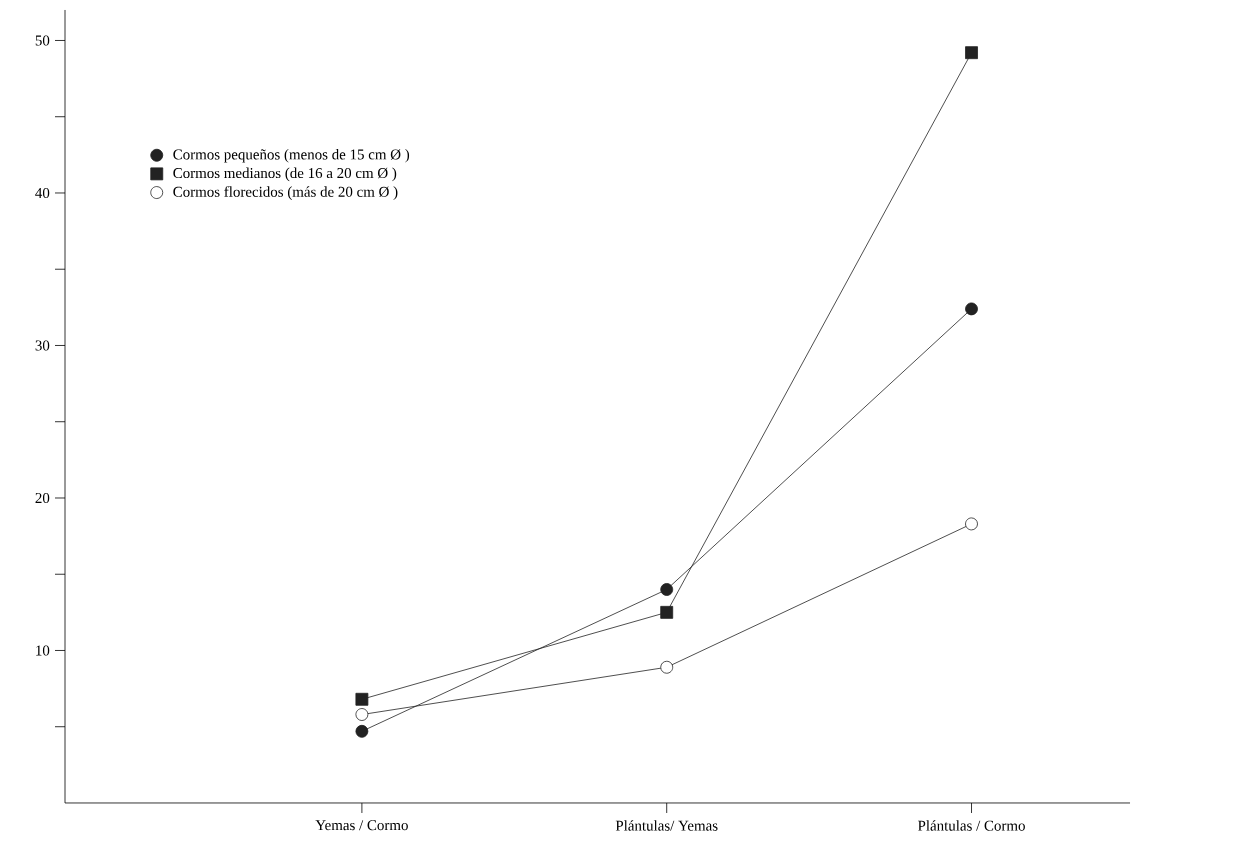 This screenshot has width=1234, height=857. What do you see at coordinates (42, 40) in the screenshot?
I see `y-tick-label: 50` at bounding box center [42, 40].